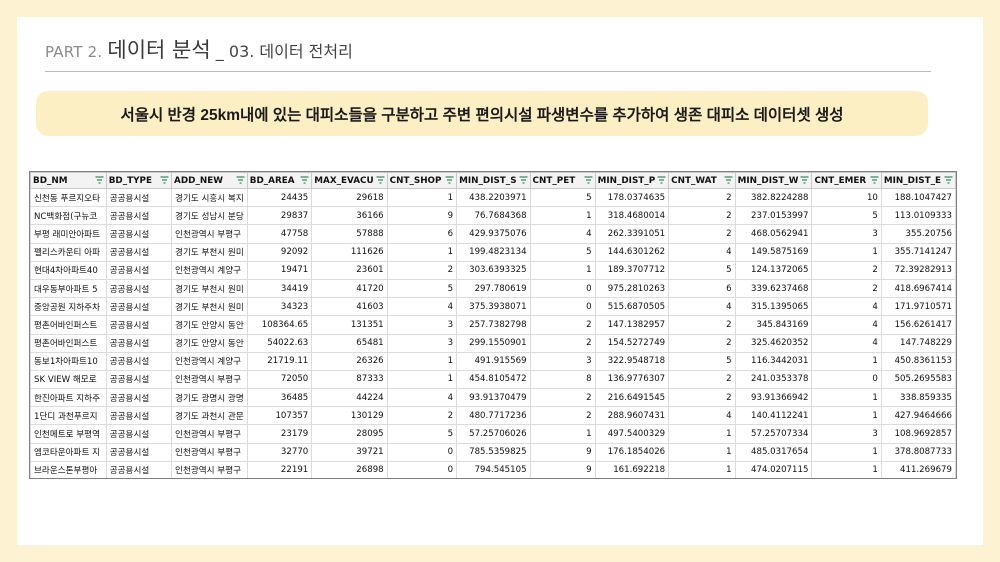 This screenshot has height=562, width=1000. What do you see at coordinates (209, 325) in the screenshot?
I see `table-cell: 경기도 안양시 동안` at bounding box center [209, 325].